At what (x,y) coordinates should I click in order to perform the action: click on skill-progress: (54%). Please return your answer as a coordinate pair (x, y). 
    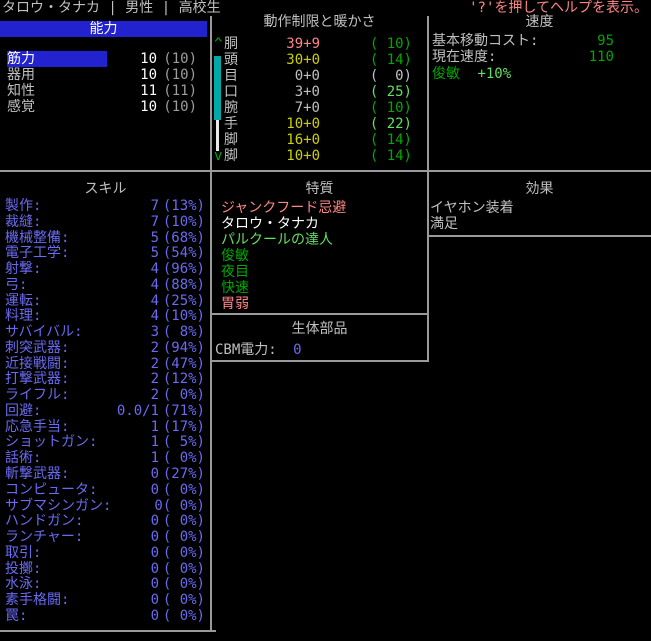
    Looking at the image, I should click on (183, 253).